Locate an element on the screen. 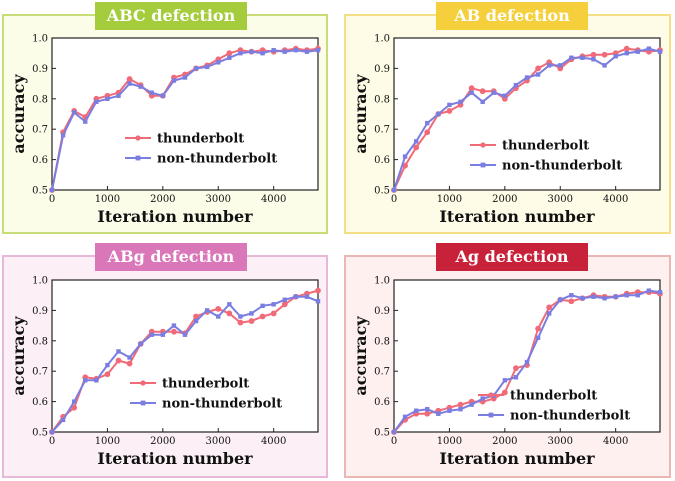 The height and width of the screenshot is (481, 675). chart-title: AB defection is located at coordinates (512, 16).